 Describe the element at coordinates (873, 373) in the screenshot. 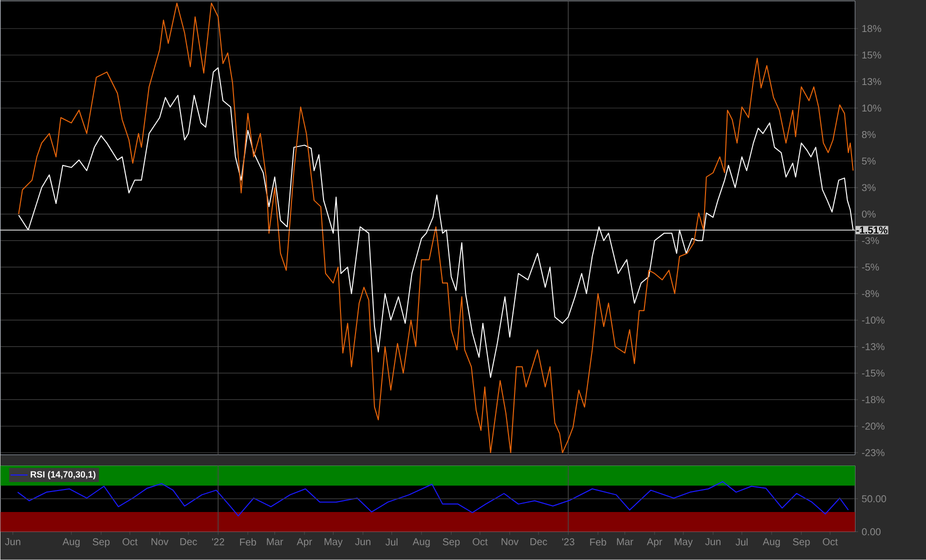

I see `y-tick-label: -15%` at that location.